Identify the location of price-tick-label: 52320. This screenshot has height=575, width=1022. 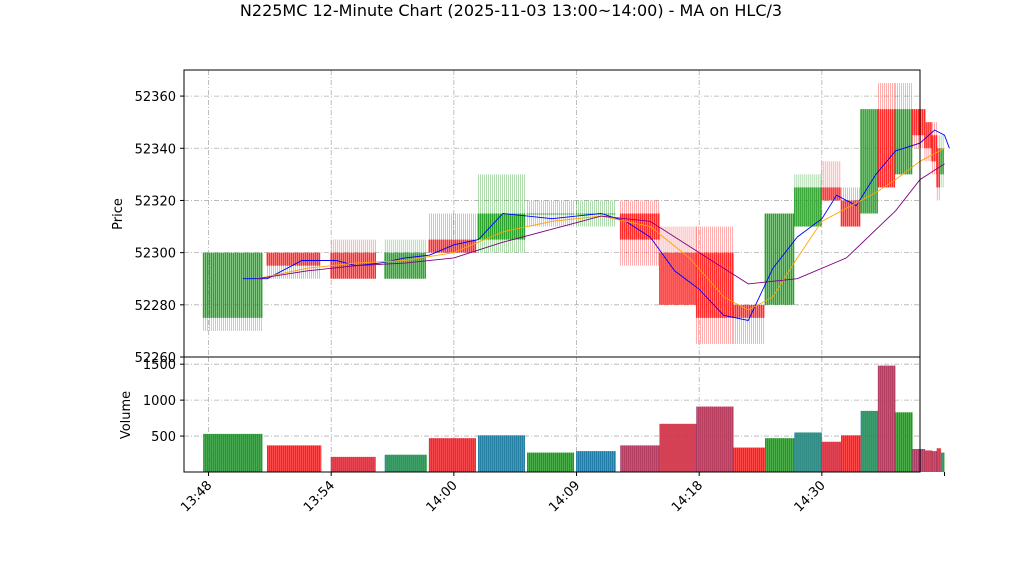
(155, 201).